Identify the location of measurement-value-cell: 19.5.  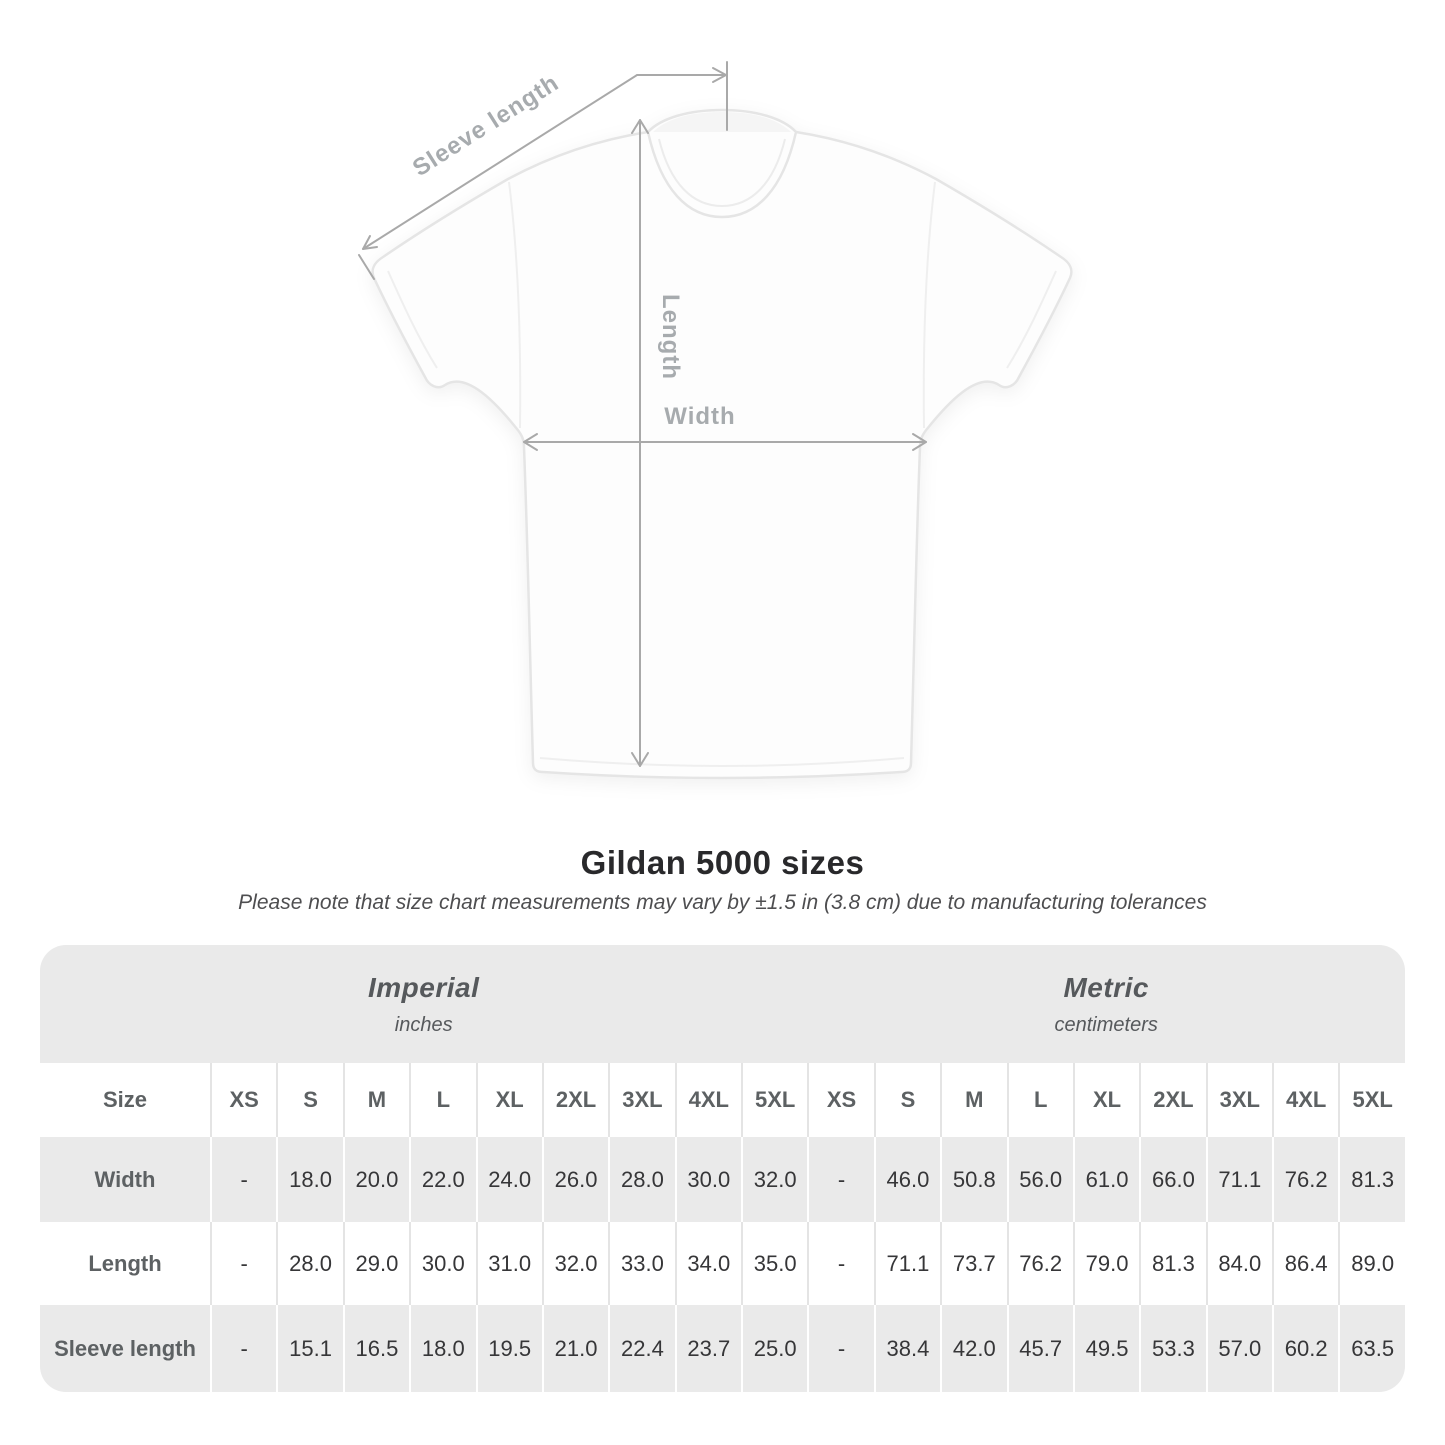
(508, 1348).